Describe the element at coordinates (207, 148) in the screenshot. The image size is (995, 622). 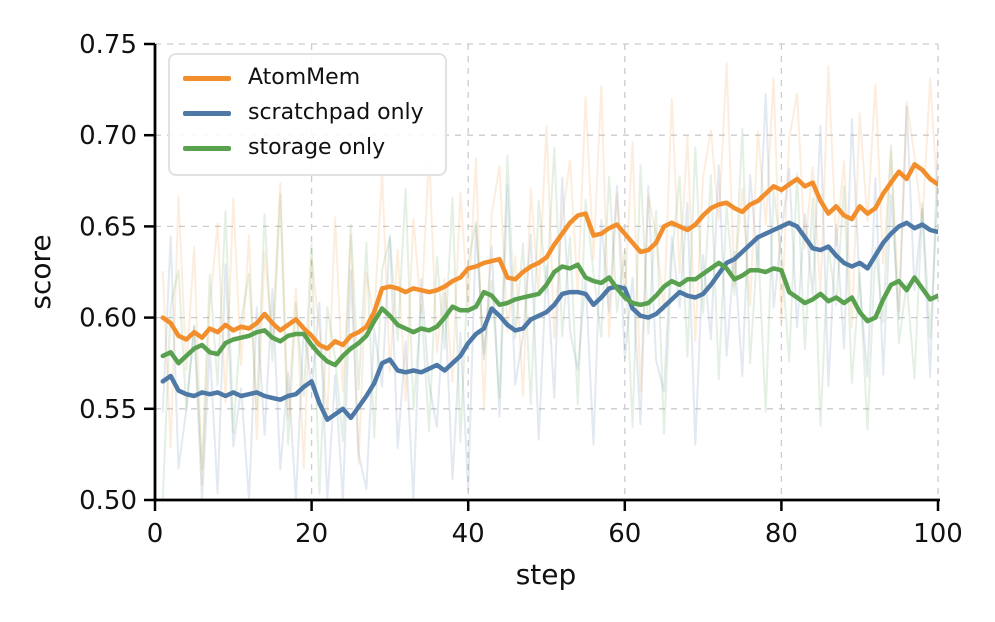
I see `legend-swatch-storage-only` at that location.